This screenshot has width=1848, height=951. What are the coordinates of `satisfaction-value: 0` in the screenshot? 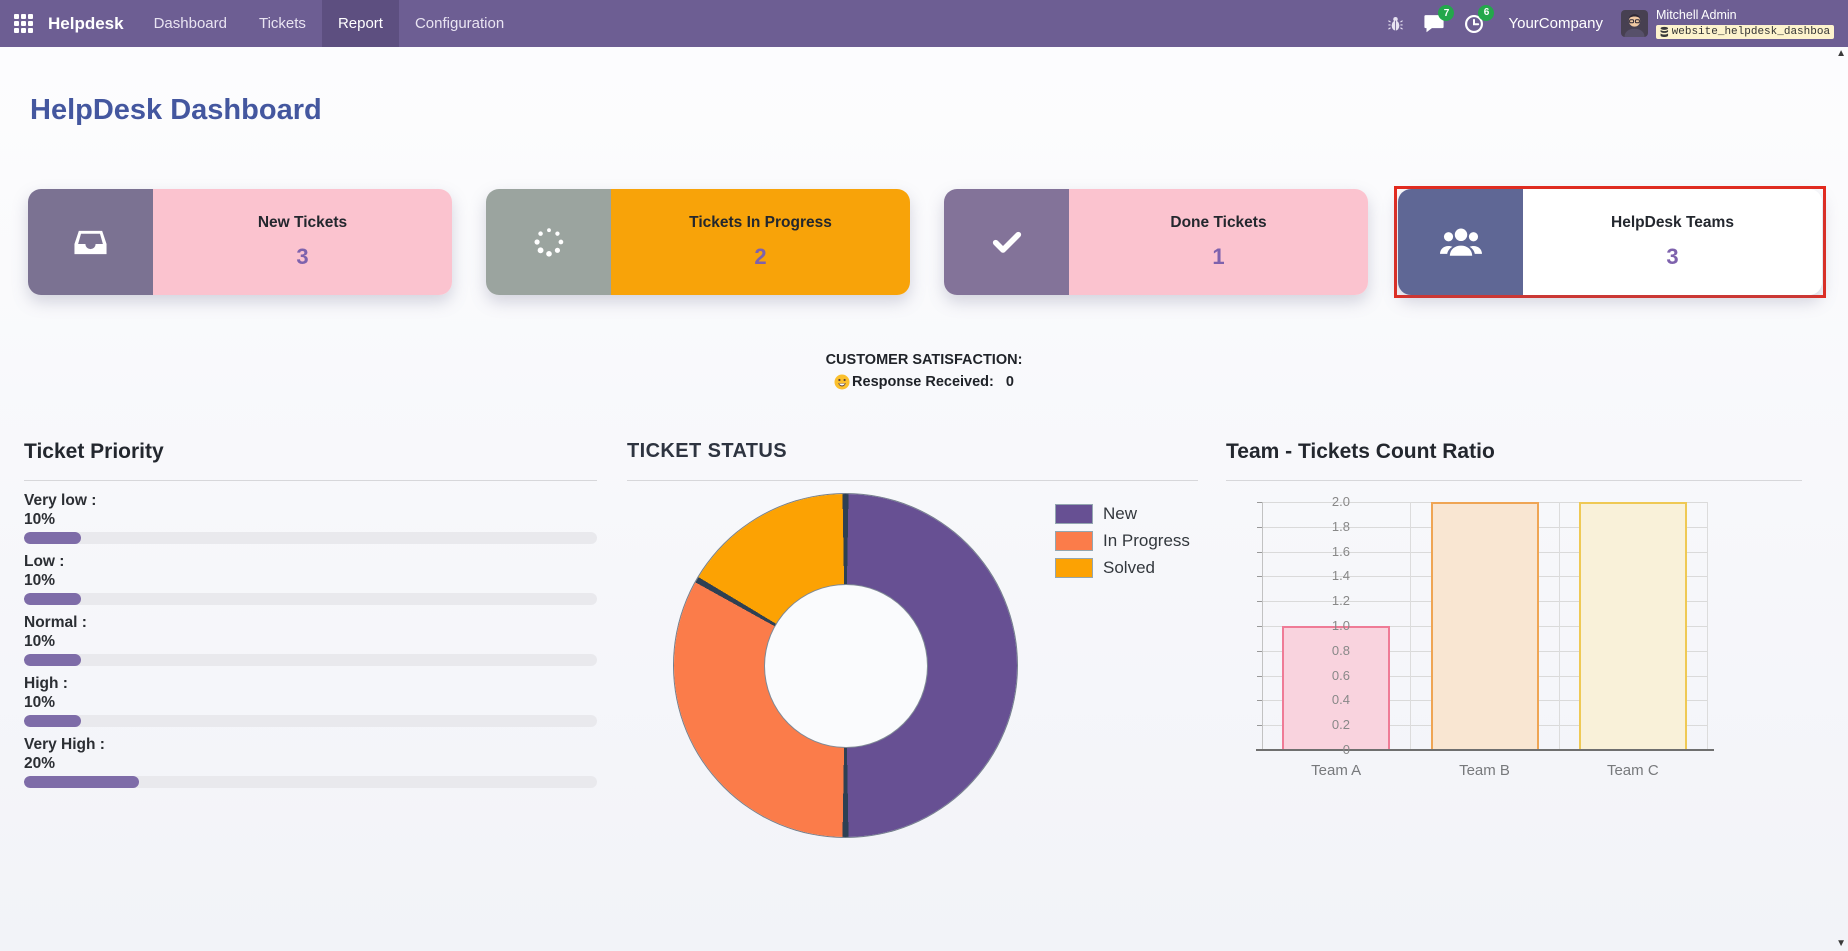 It's located at (1009, 382).